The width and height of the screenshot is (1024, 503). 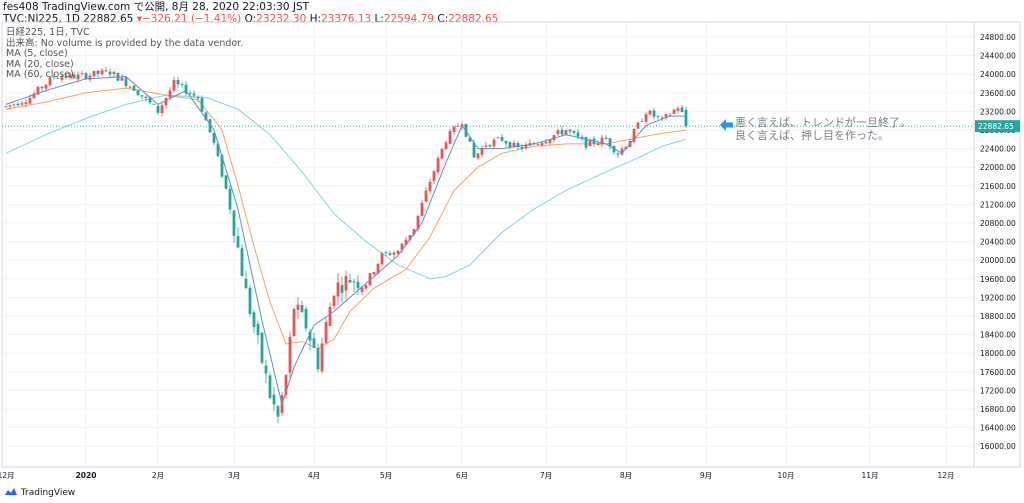 What do you see at coordinates (37, 53) in the screenshot?
I see `legend-ma5: MA (5, close)` at bounding box center [37, 53].